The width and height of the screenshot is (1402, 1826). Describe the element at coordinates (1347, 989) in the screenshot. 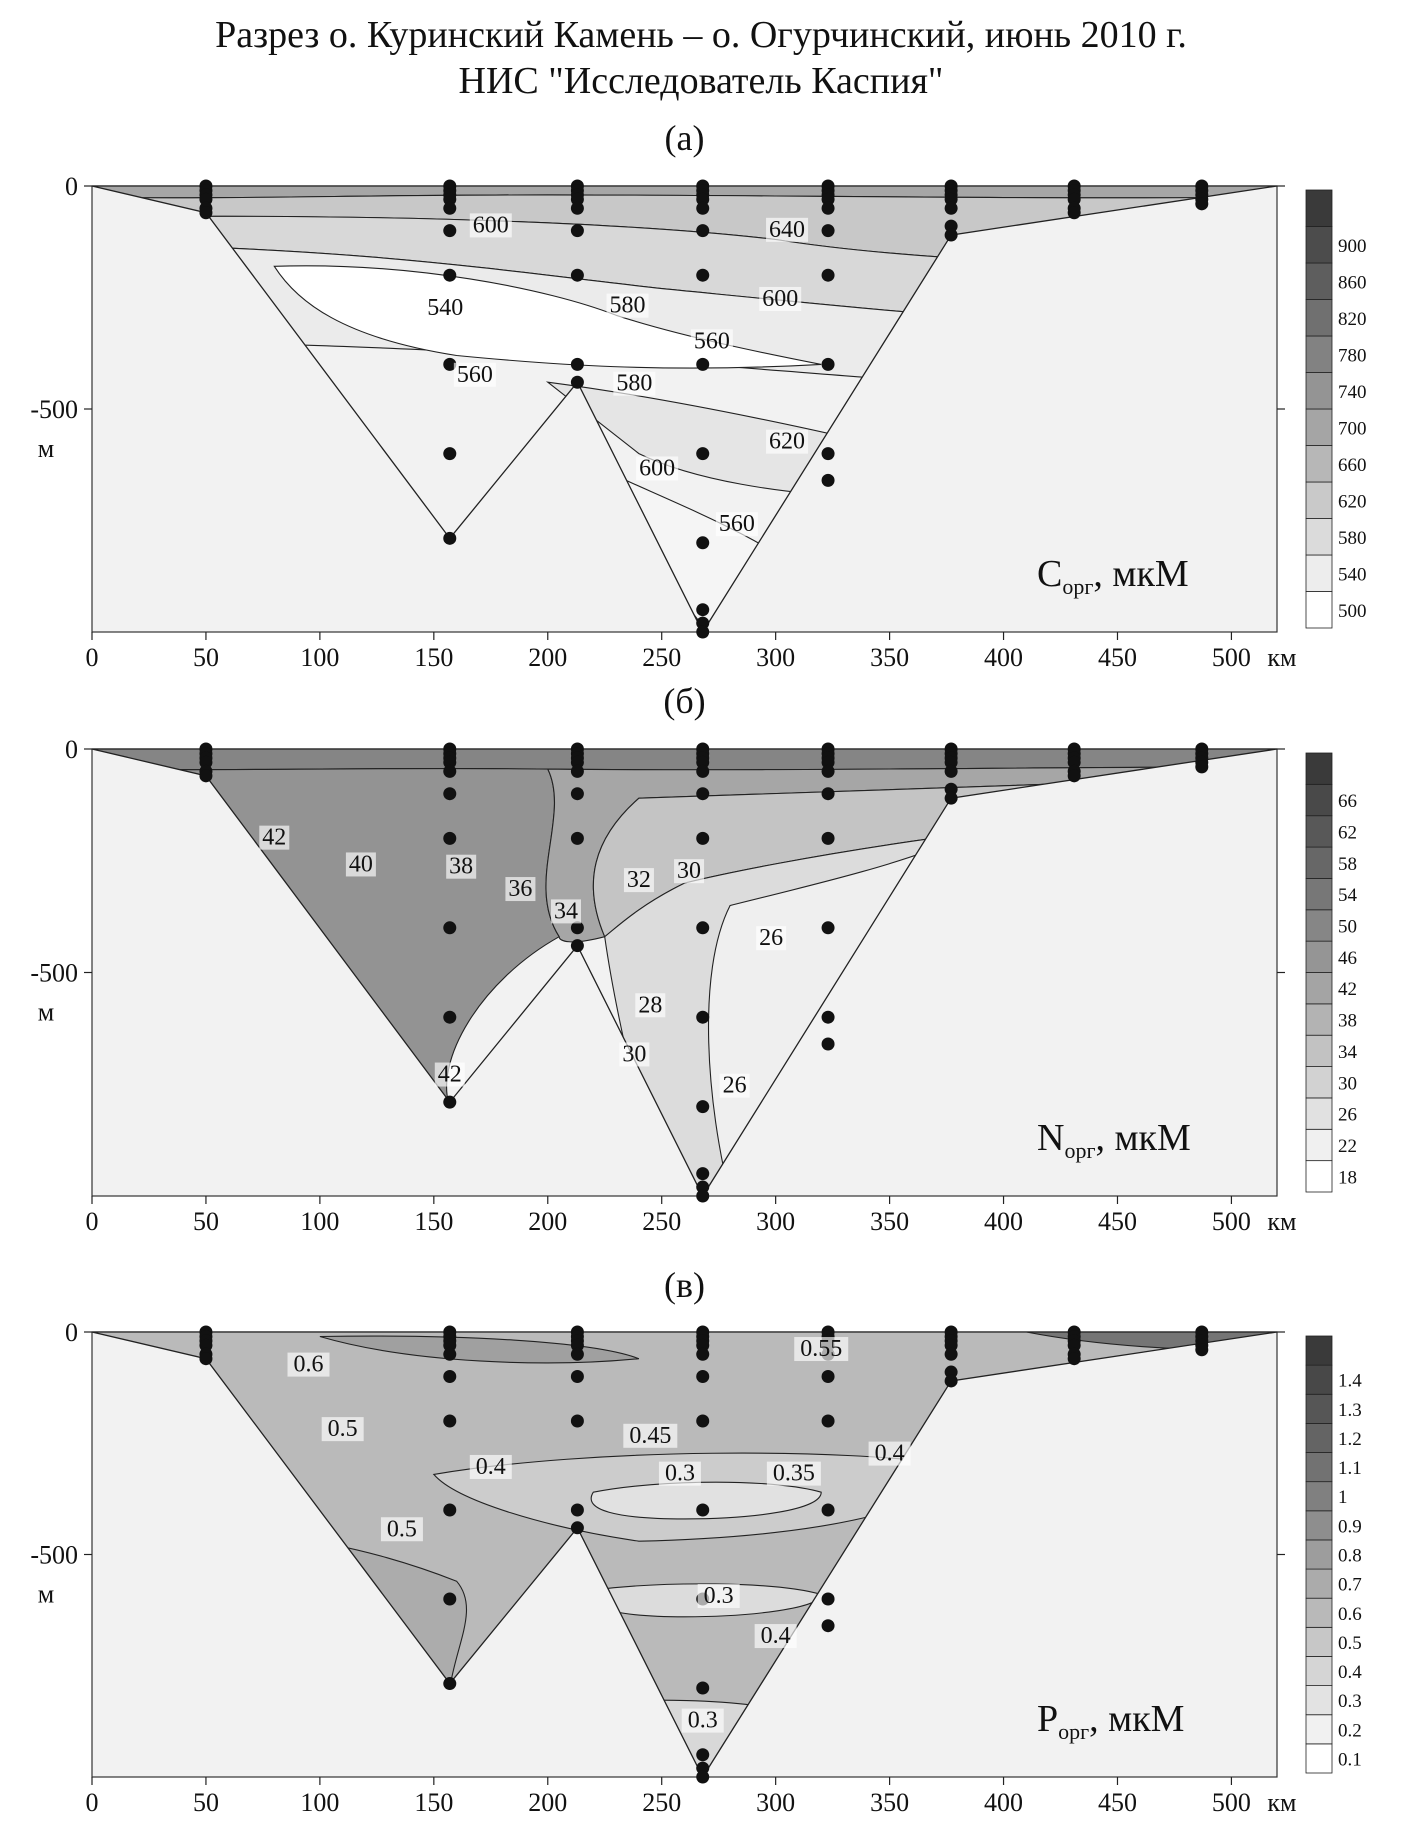

I see `colorbar-label: 42` at that location.